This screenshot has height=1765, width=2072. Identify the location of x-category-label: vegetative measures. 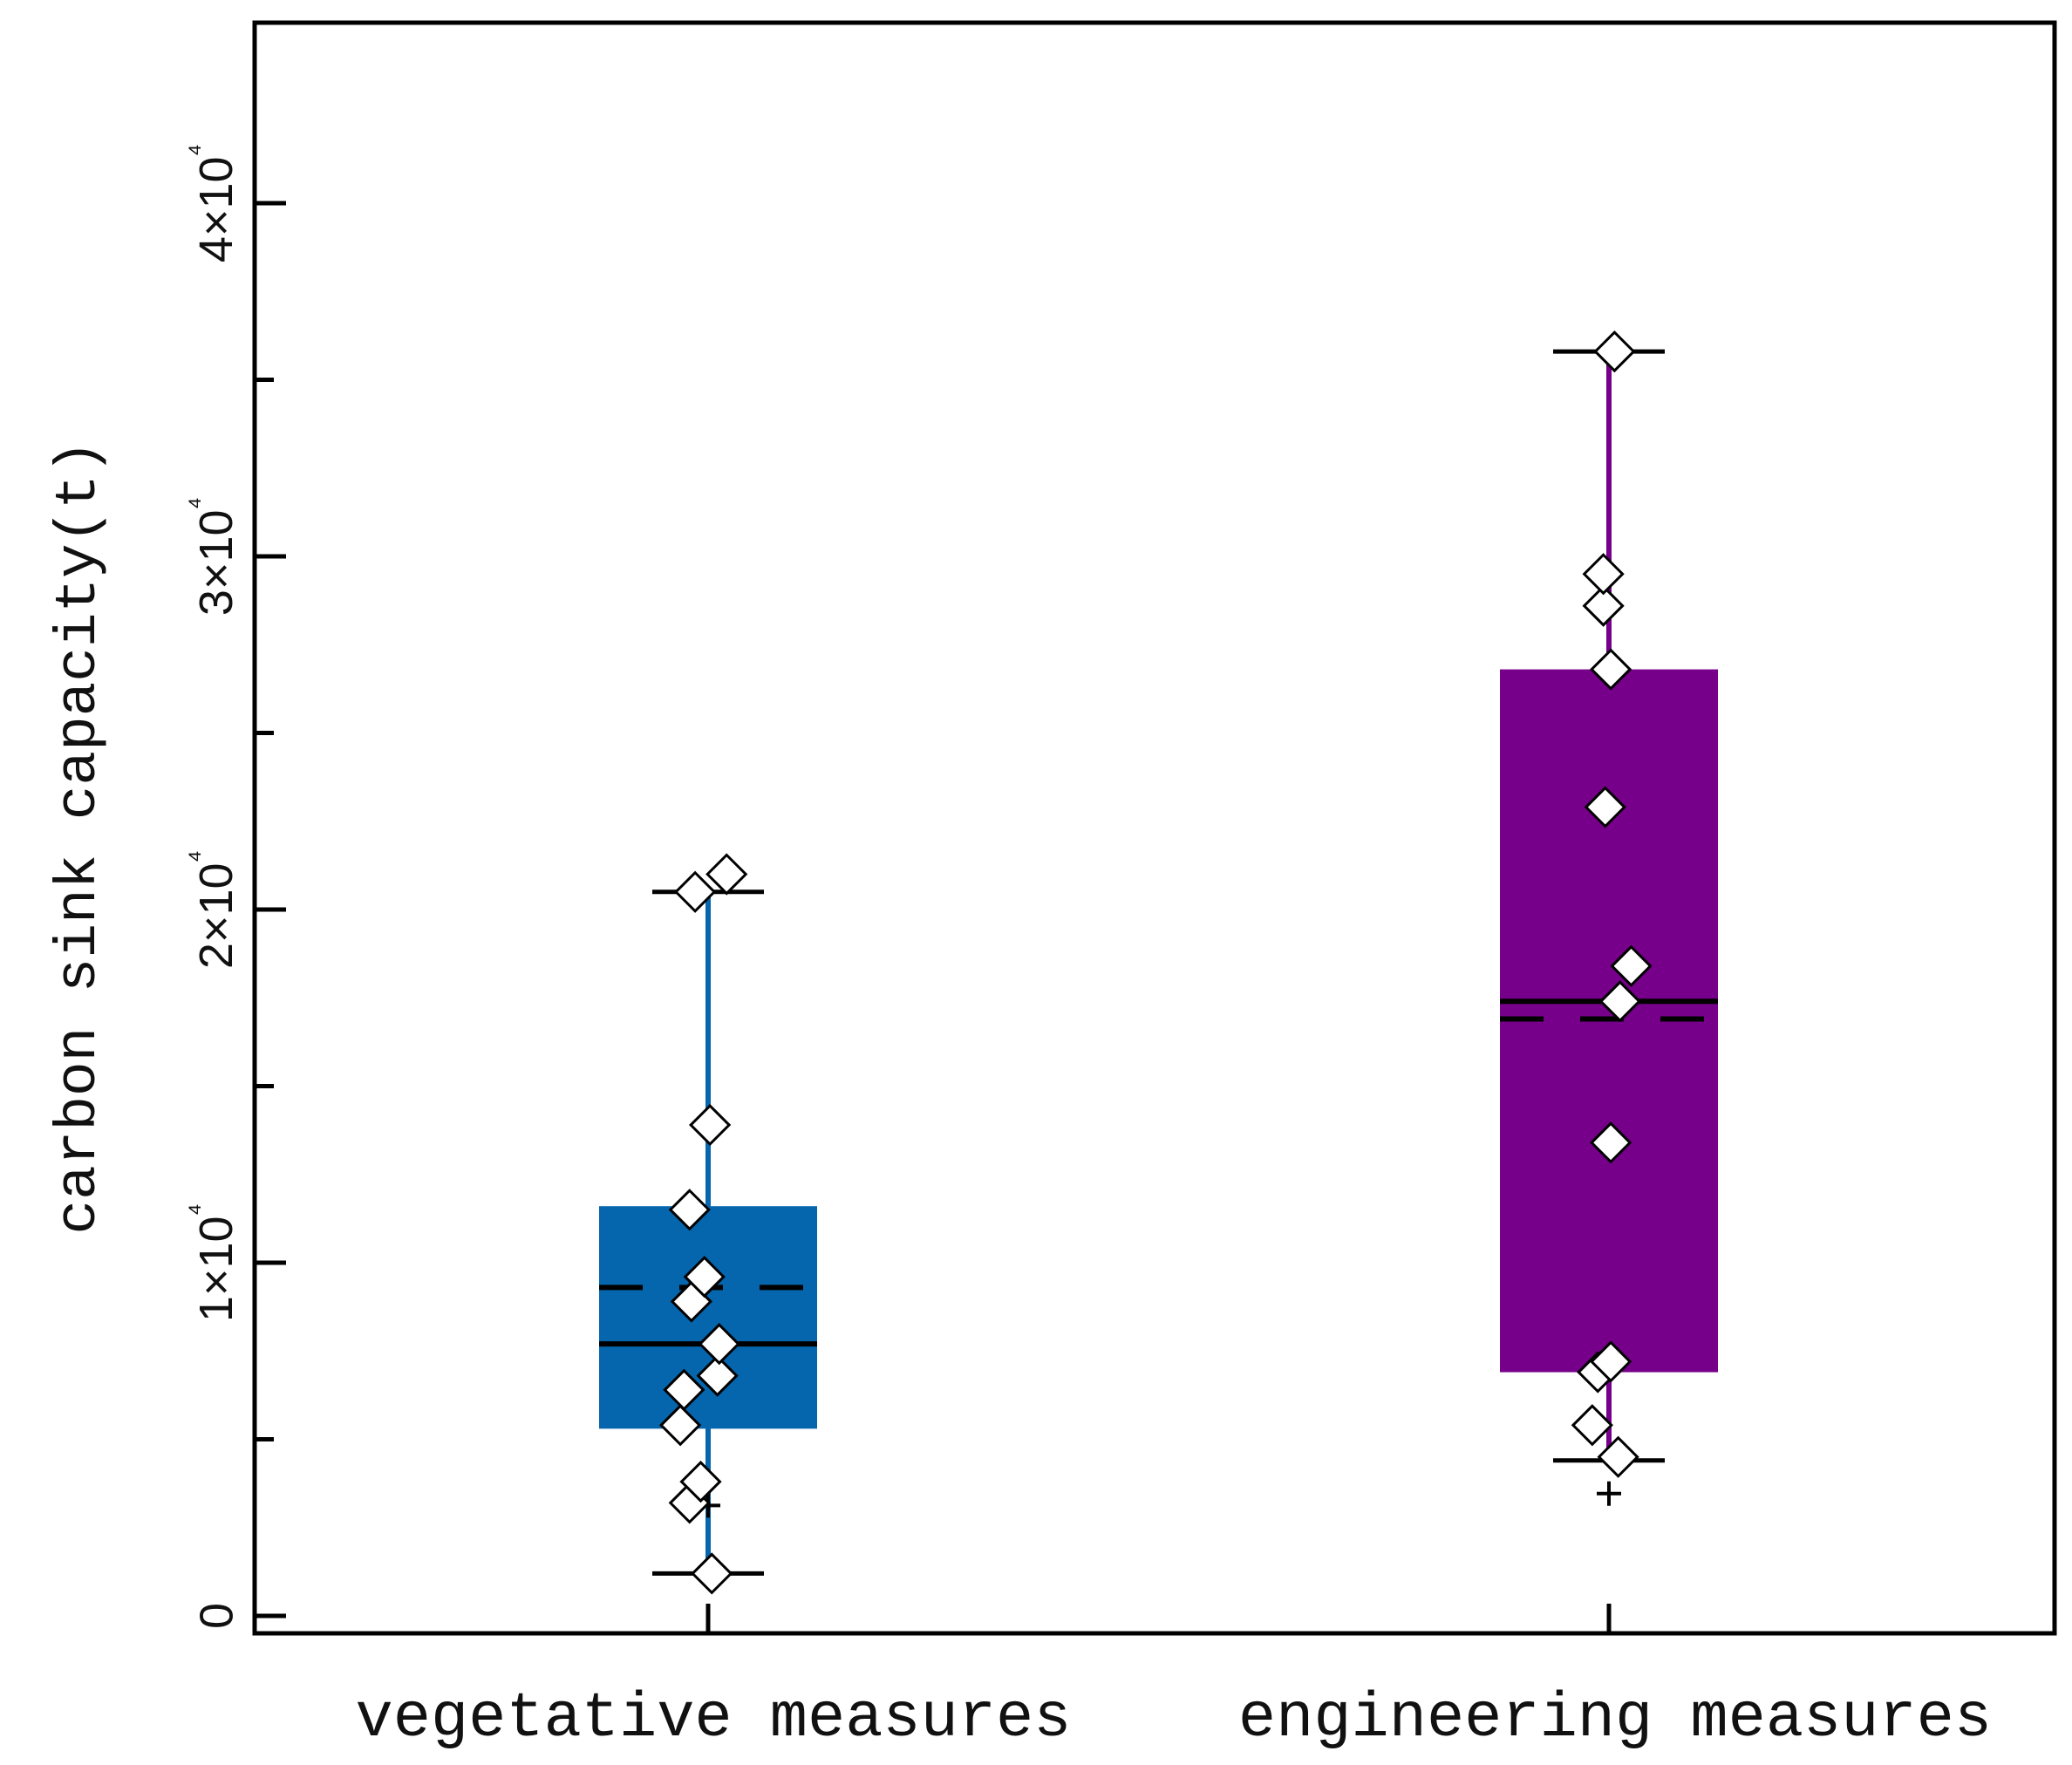
(714, 1719).